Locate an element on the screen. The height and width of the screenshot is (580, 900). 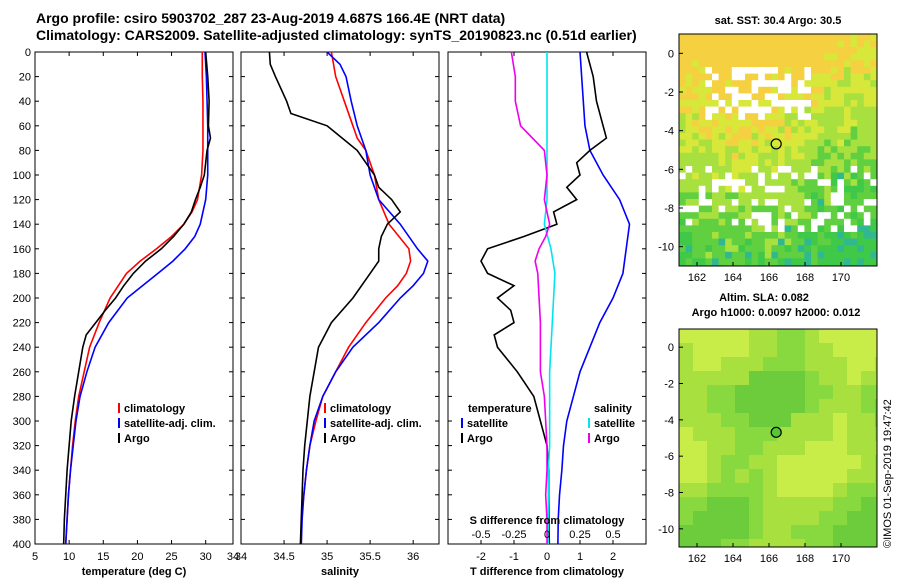
y-tick-label: 100 is located at coordinates (22, 176).